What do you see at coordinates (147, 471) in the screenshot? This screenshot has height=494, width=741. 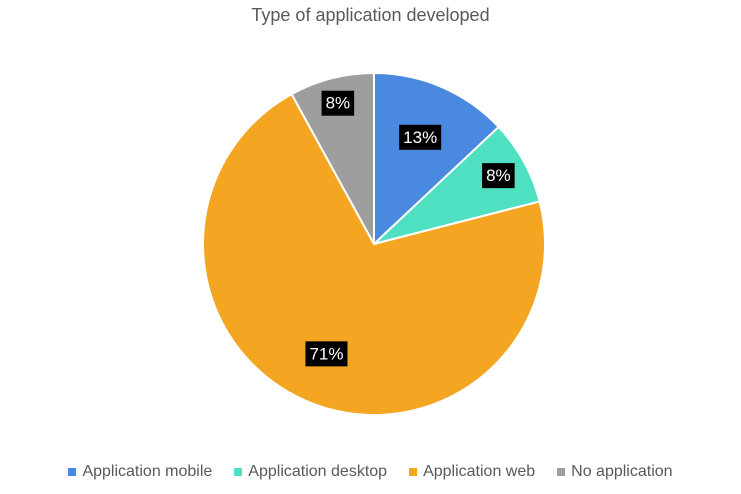 I see `legend-label: Application mobile` at bounding box center [147, 471].